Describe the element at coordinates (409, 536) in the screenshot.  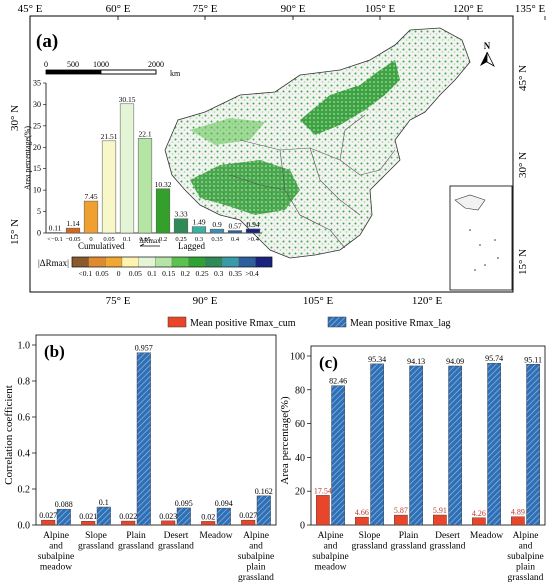
I see `category-label: Plain` at that location.